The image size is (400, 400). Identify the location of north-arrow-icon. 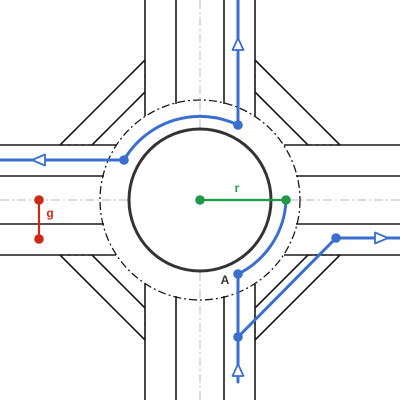
(238, 44).